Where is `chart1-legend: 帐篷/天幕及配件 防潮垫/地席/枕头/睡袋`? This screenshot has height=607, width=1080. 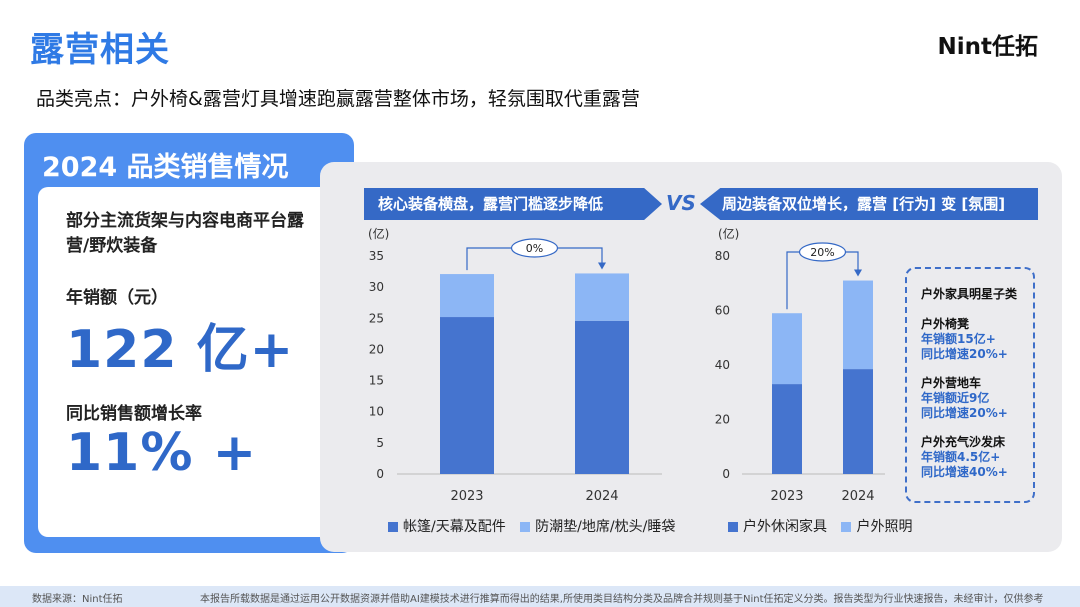 chart1-legend: 帐篷/天幕及配件 防潮垫/地席/枕头/睡袋 is located at coordinates (536, 526).